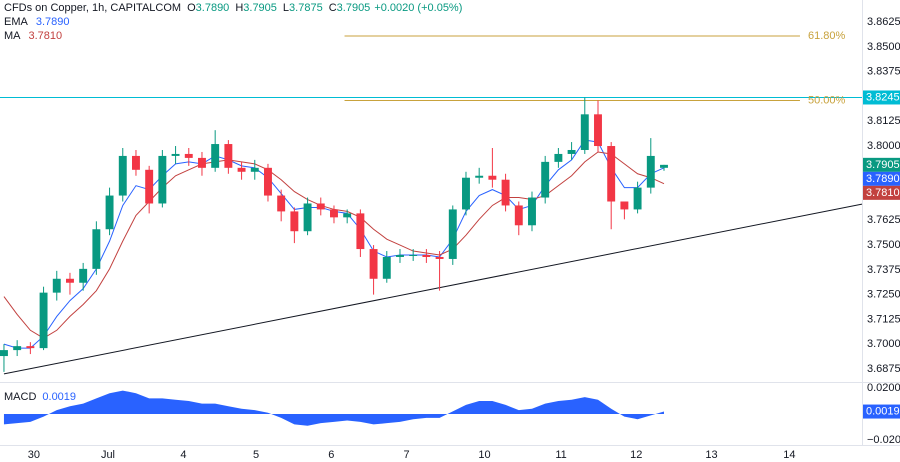  I want to click on x-tick-label: 30, so click(34, 455).